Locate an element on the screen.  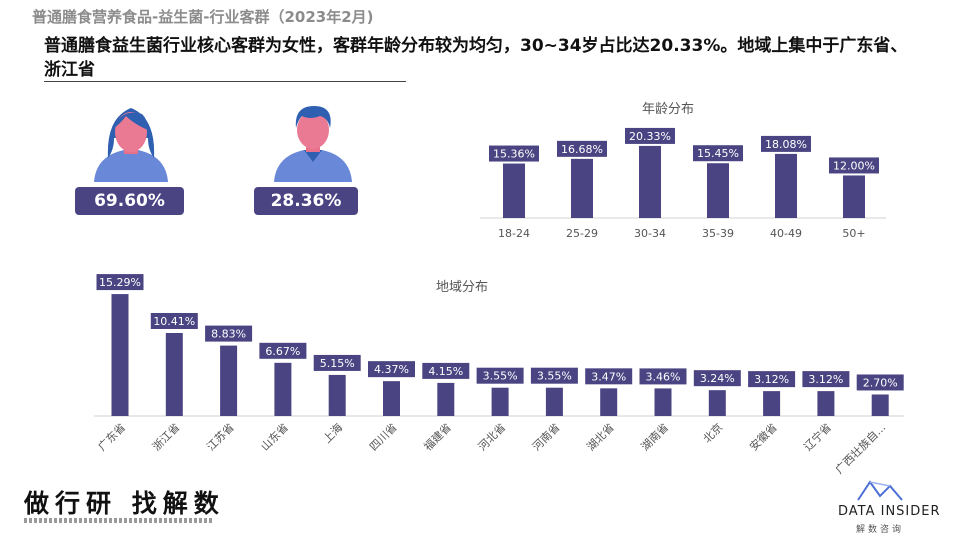
data-insider-wordmark: DATA INSIDER is located at coordinates (889, 511).